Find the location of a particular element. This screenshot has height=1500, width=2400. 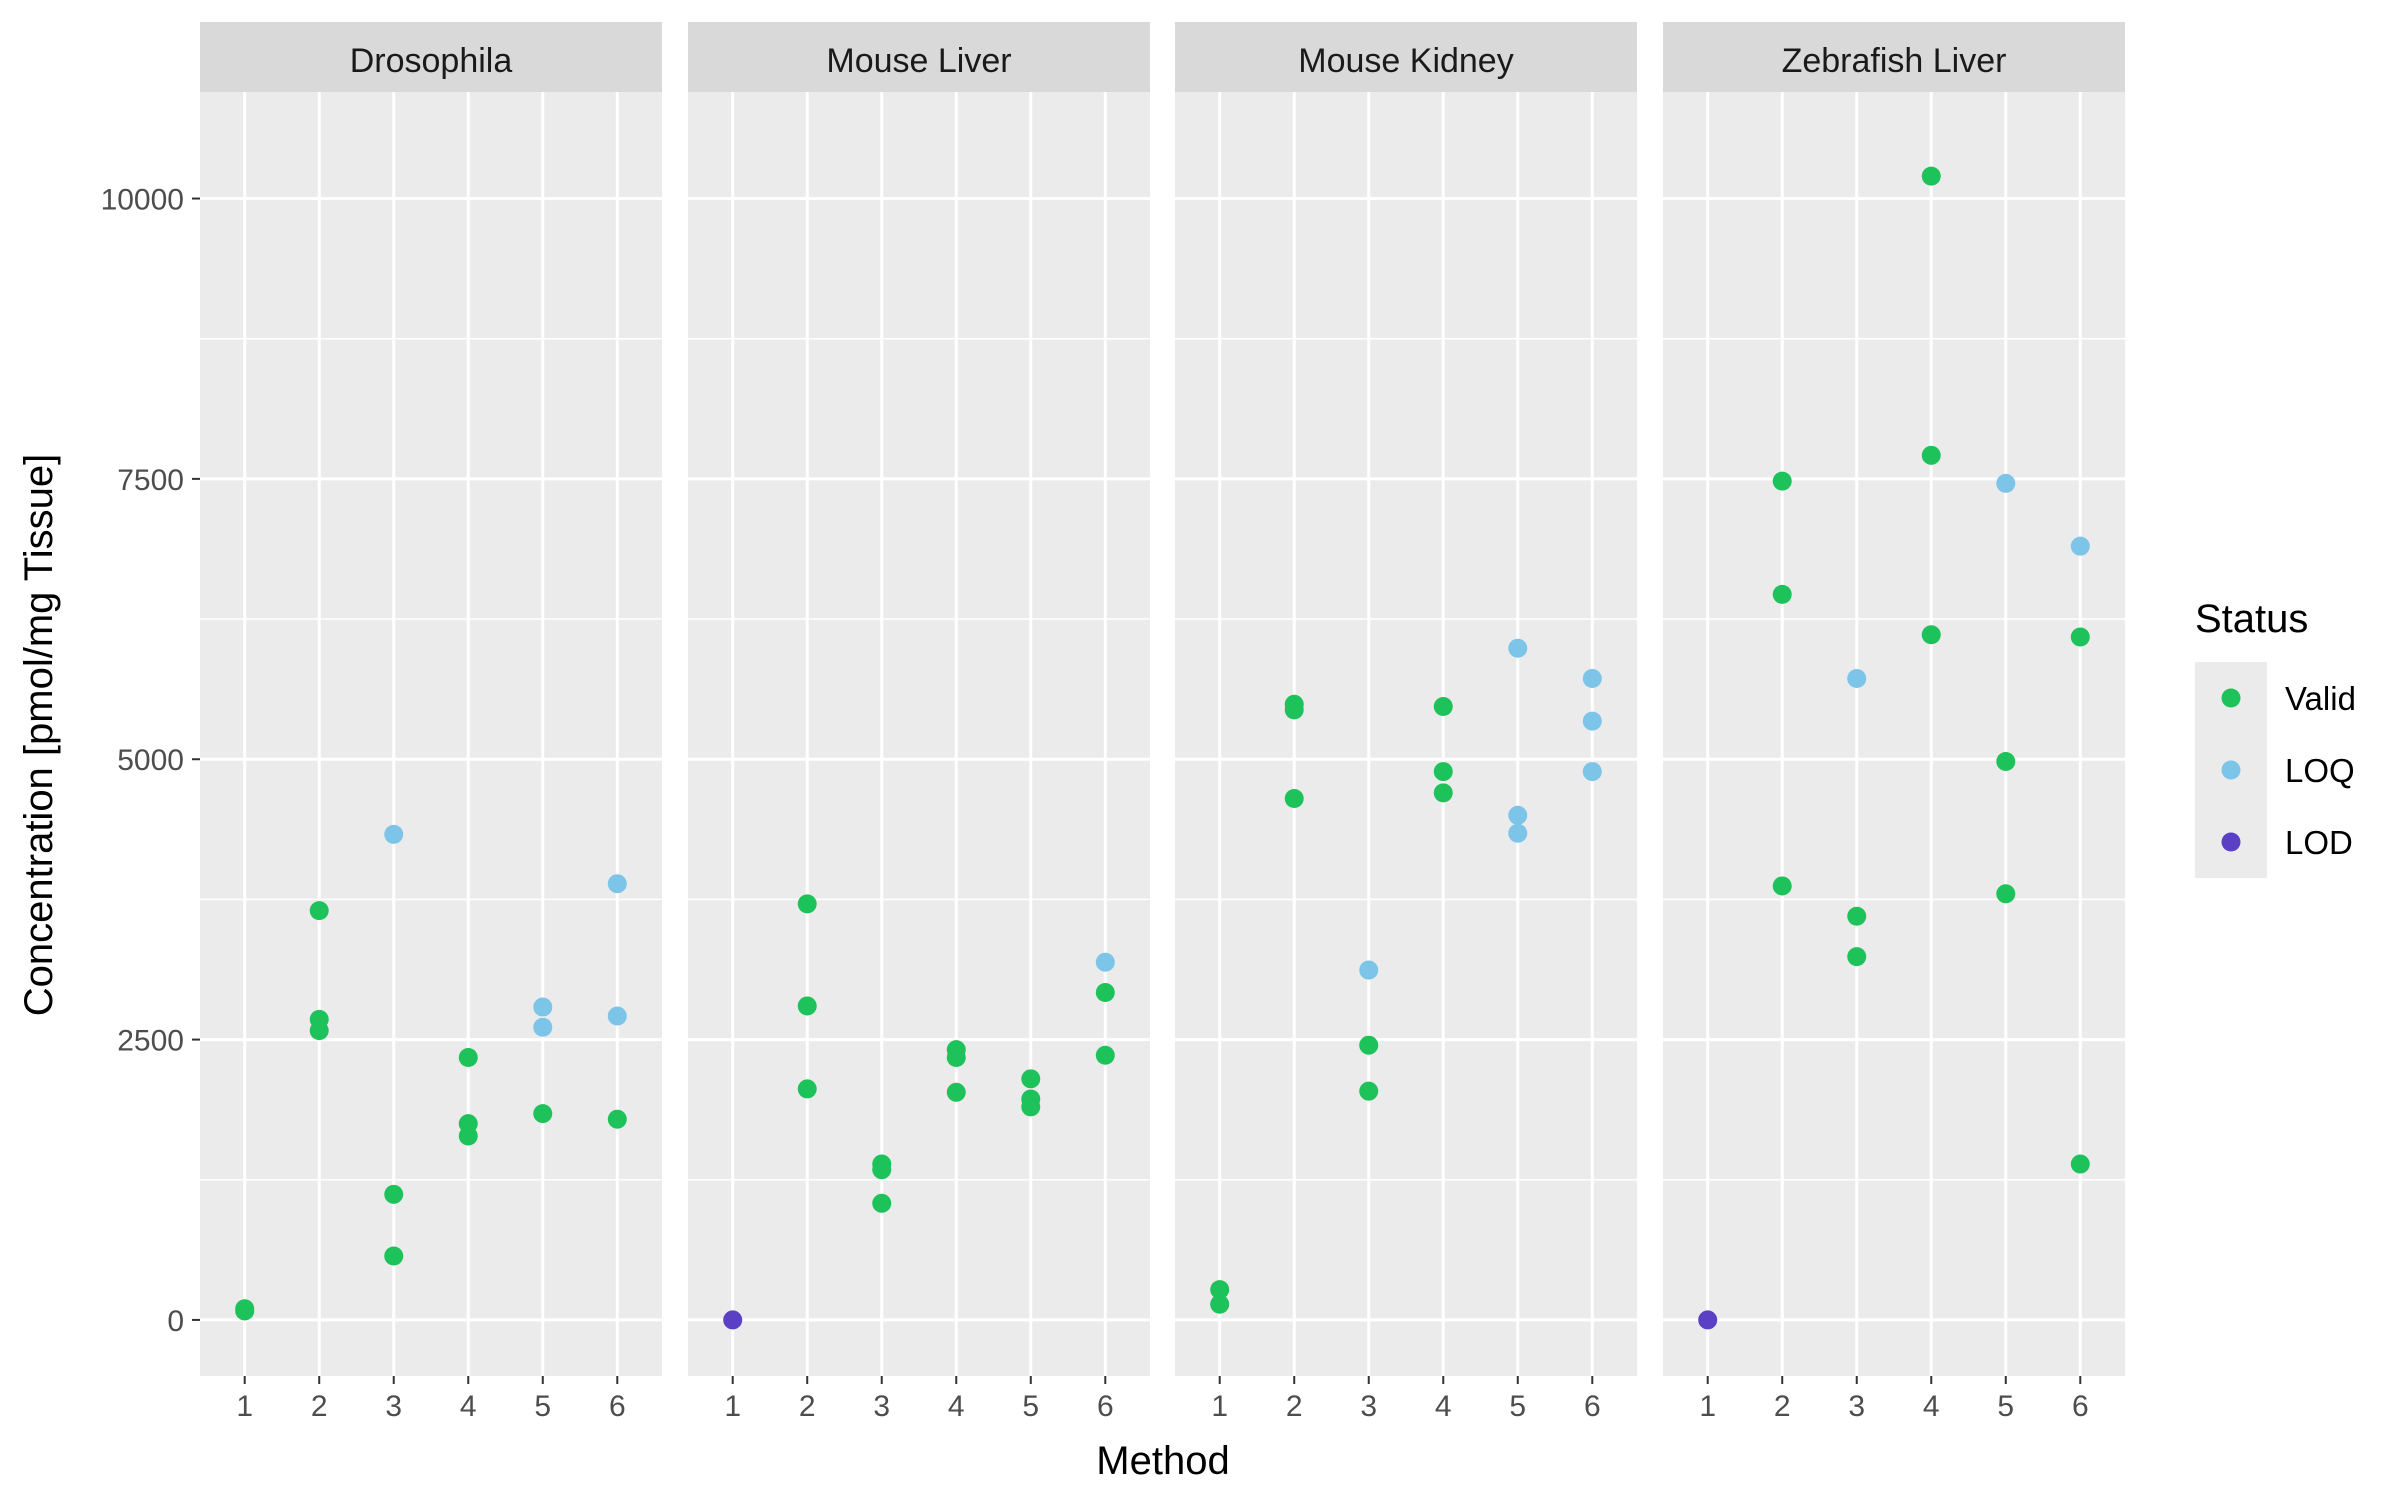

legend-items: Valid LOQ LOD is located at coordinates (2288, 770).